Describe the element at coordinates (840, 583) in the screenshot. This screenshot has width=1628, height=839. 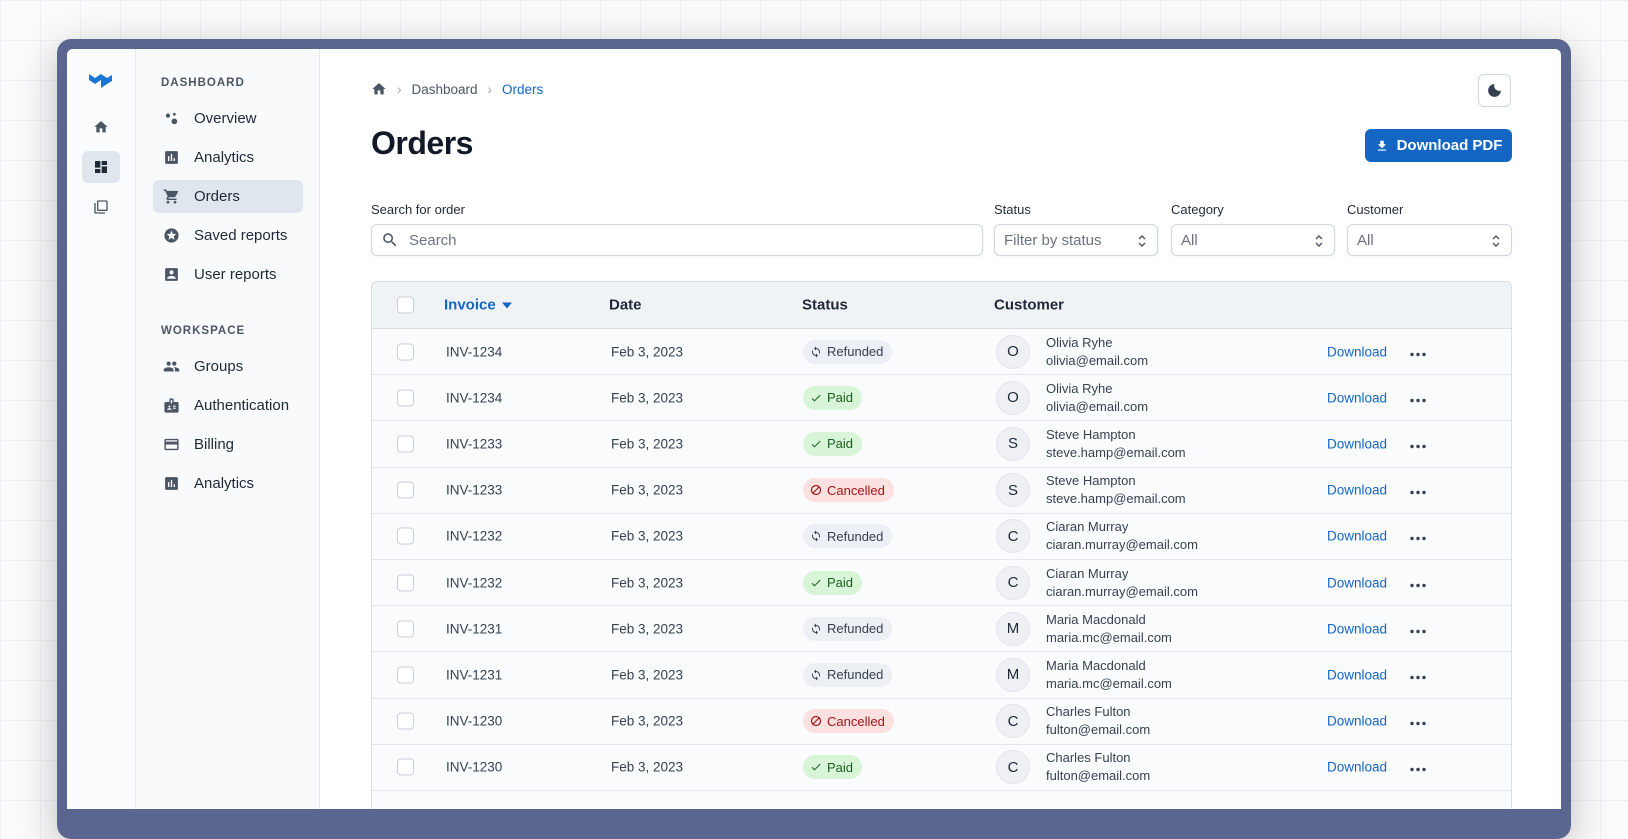
I see `status-label: Paid` at that location.